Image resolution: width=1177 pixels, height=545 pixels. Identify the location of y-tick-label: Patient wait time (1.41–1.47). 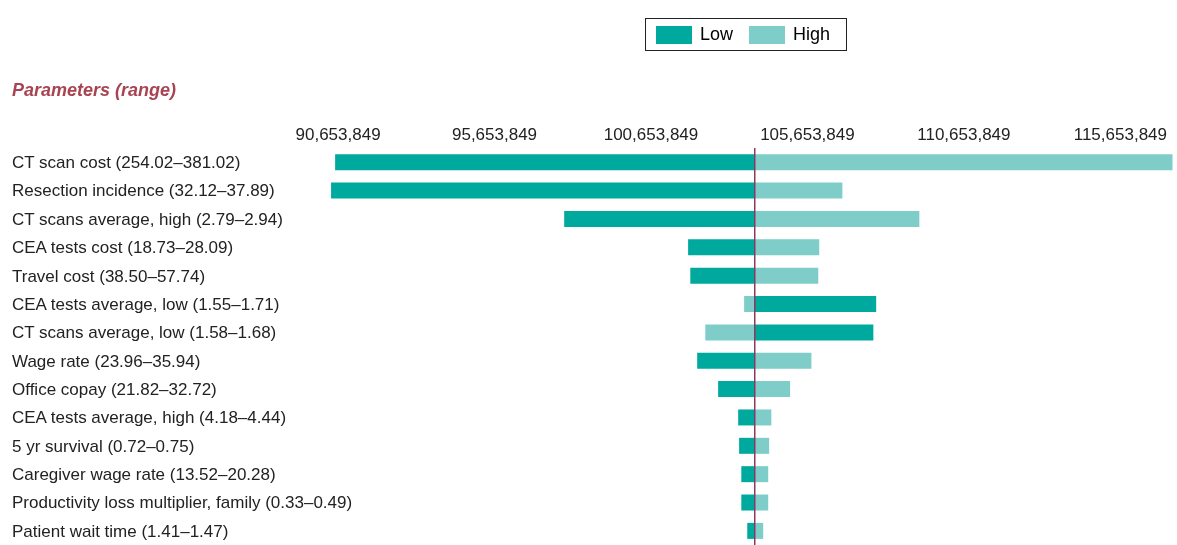
(120, 531).